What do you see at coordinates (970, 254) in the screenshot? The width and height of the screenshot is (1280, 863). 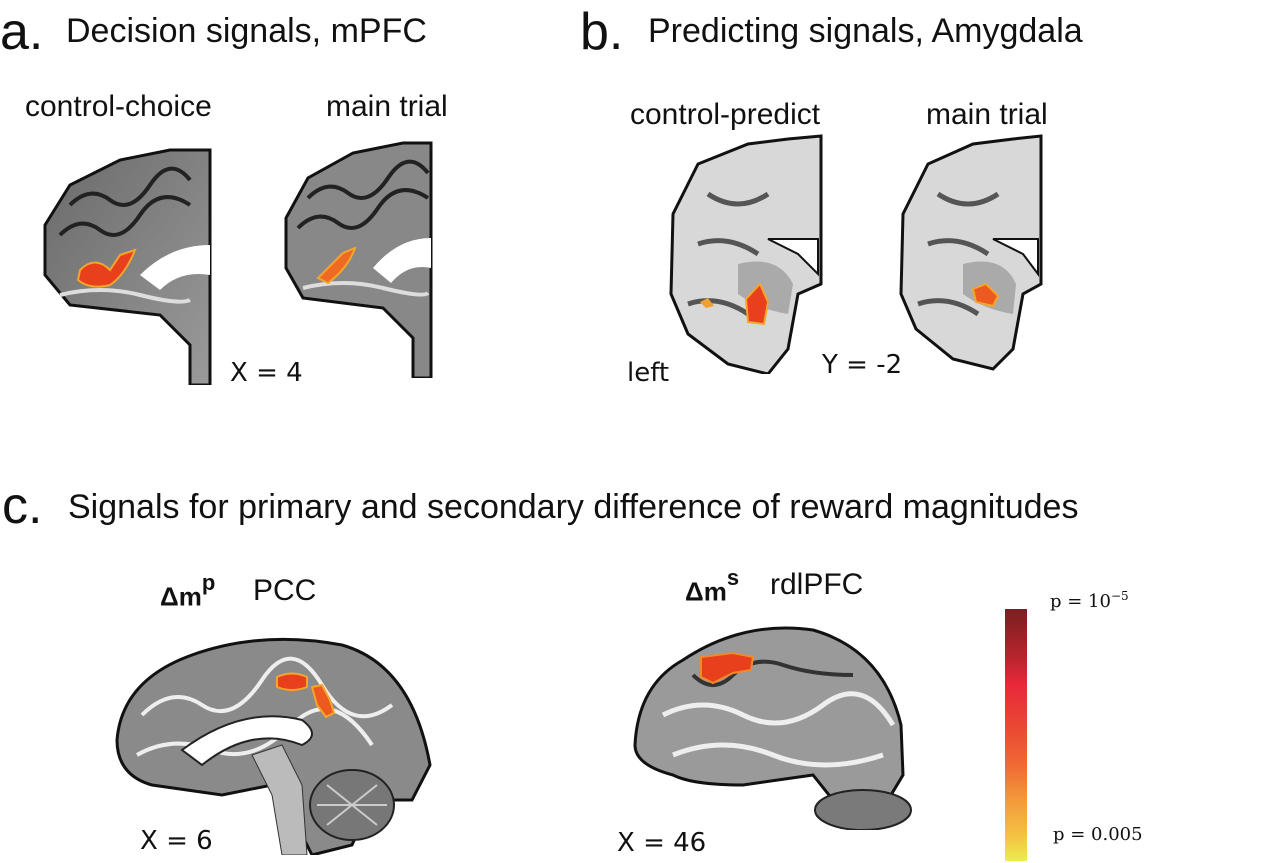 I see `brain-slice-b-main-trial` at bounding box center [970, 254].